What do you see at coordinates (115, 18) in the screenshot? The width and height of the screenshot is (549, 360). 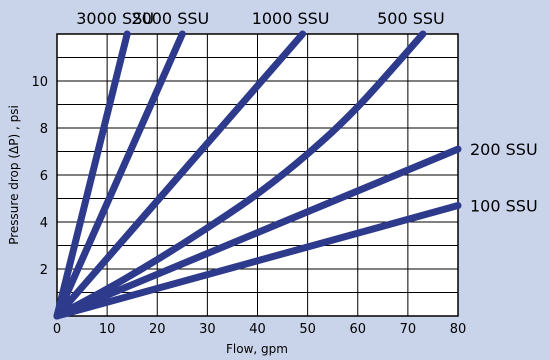 I see `series-label-3000-ssu: 3000 SSU` at bounding box center [115, 18].